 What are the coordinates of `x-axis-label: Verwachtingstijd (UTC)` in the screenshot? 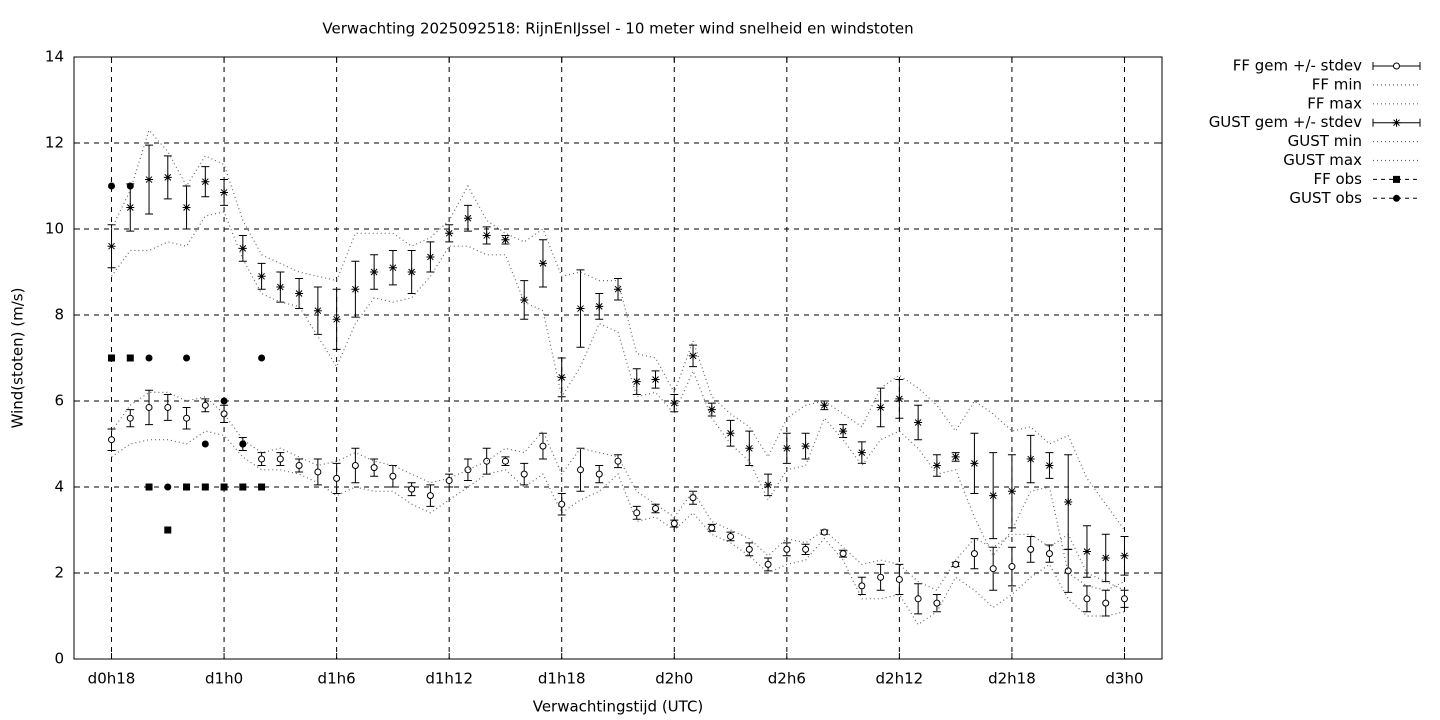 It's located at (618, 707).